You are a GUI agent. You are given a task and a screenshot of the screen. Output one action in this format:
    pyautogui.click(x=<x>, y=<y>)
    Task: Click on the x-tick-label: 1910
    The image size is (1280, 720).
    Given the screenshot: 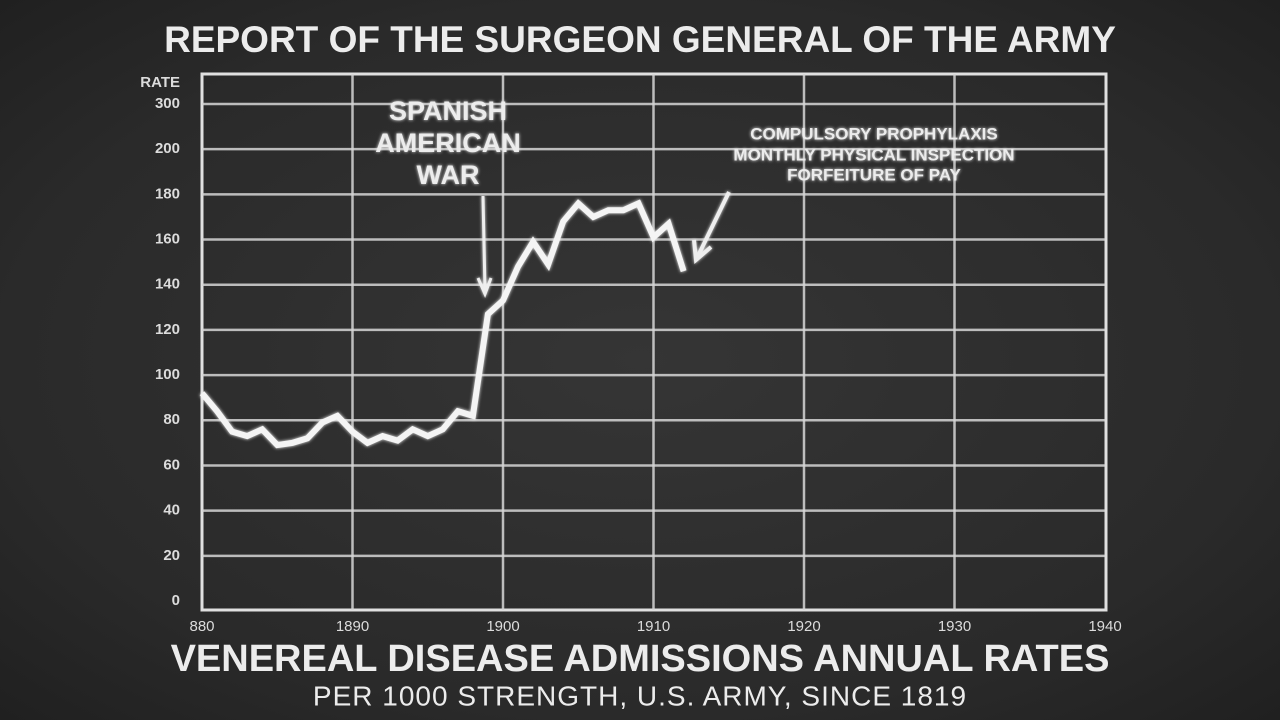 What is the action you would take?
    pyautogui.click(x=653, y=626)
    